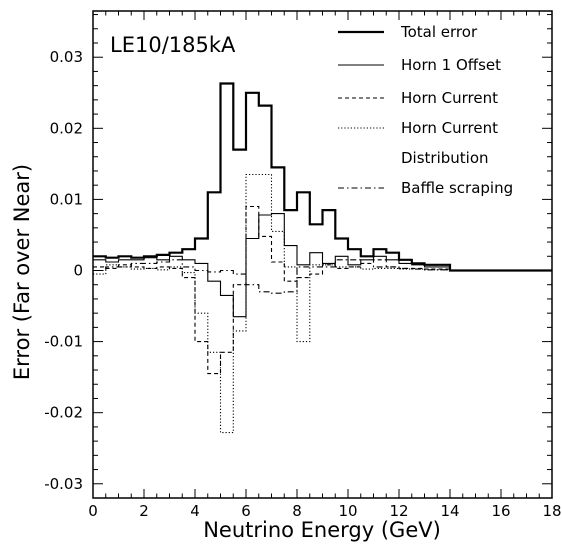 The height and width of the screenshot is (546, 562). I want to click on x-axis-title: Neutrino Energy (GeV), so click(322, 530).